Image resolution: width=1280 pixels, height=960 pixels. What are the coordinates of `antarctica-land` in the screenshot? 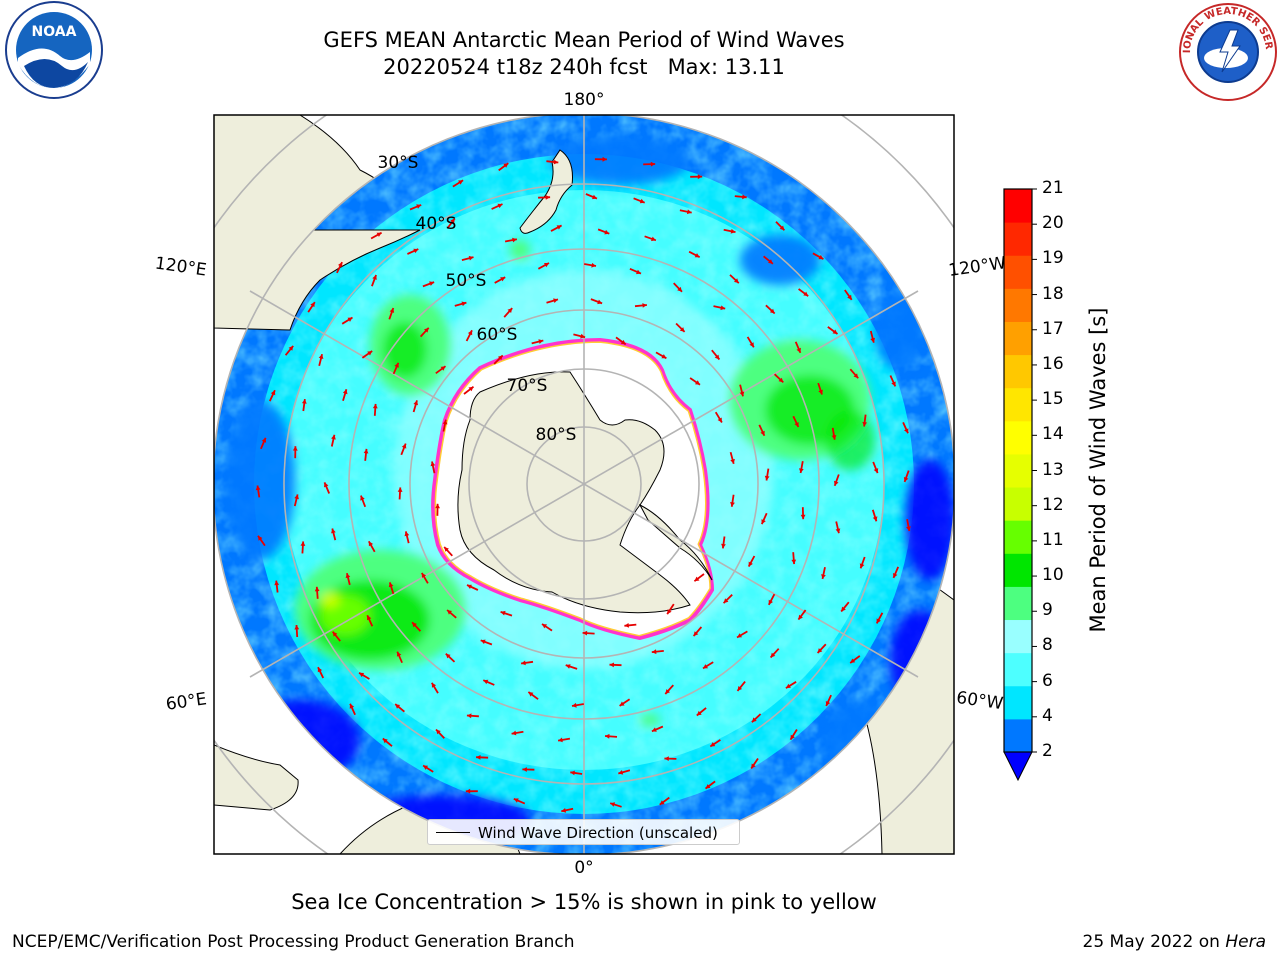 It's located at (585, 492).